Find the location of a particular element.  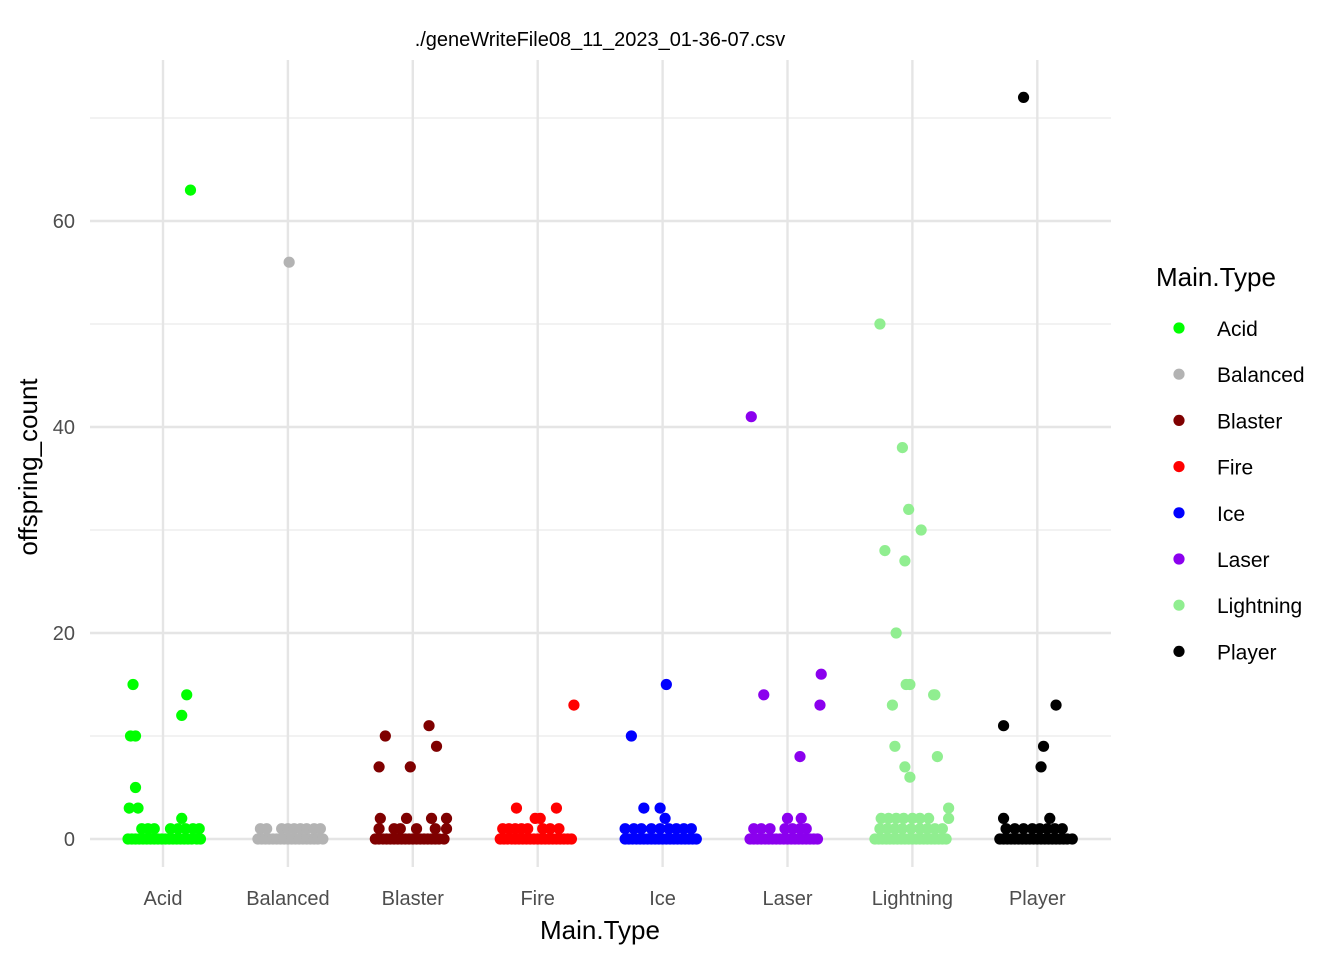

series-fire is located at coordinates (537, 772).